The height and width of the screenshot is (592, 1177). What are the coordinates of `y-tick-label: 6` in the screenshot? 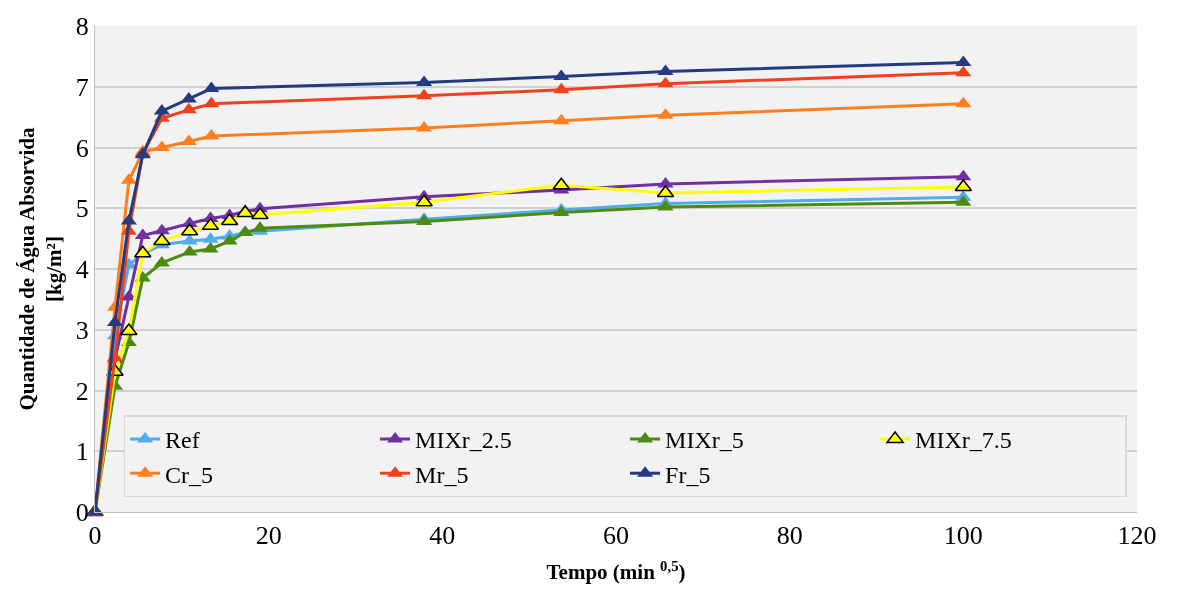 It's located at (82, 148).